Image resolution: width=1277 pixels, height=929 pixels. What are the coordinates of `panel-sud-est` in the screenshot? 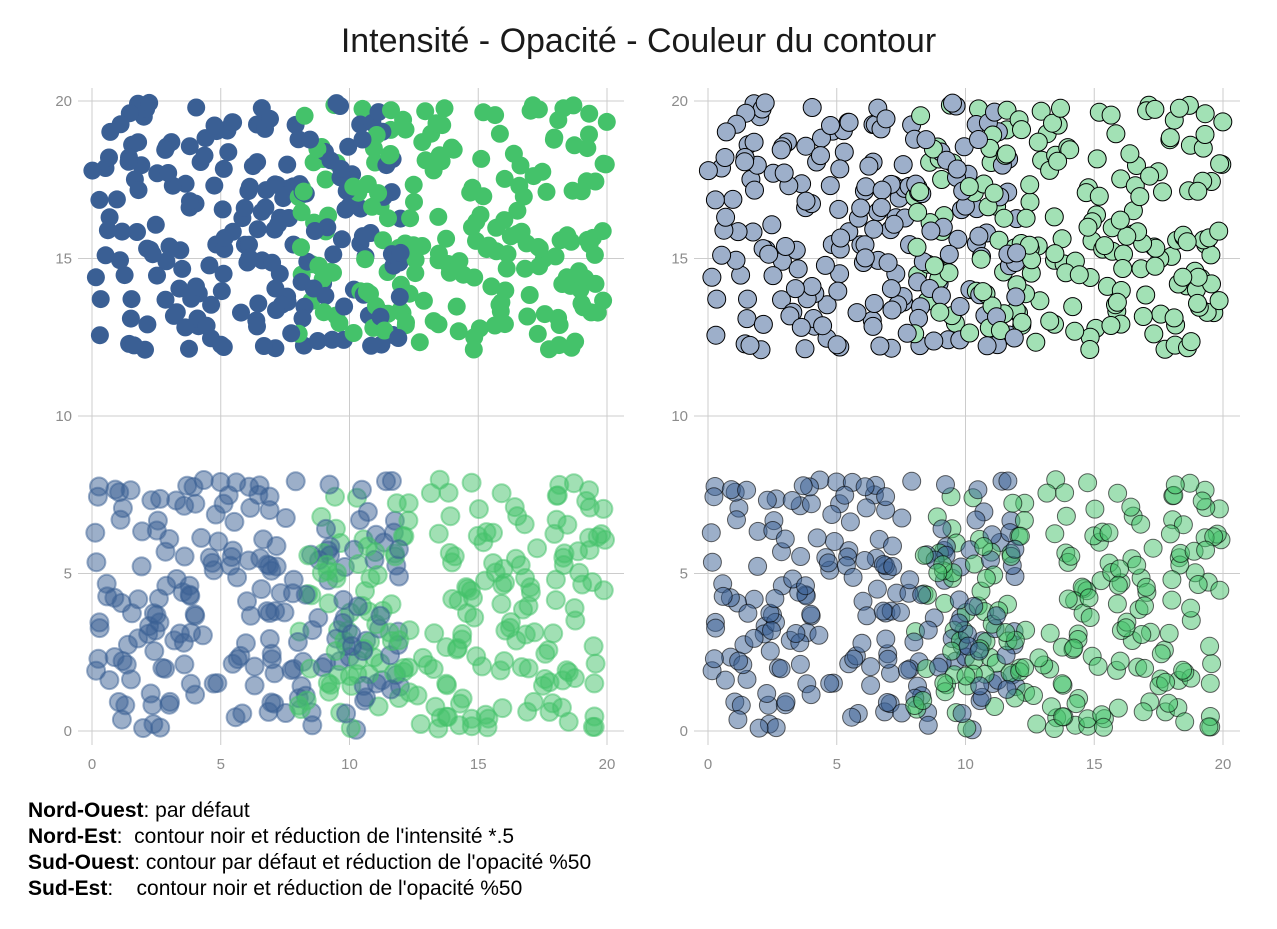 It's located at (966, 605).